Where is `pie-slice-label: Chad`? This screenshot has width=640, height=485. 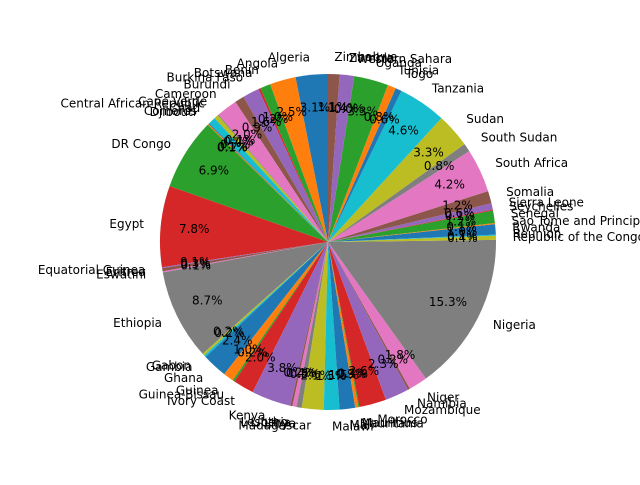 pie-slice-label: Chad is located at coordinates (184, 108).